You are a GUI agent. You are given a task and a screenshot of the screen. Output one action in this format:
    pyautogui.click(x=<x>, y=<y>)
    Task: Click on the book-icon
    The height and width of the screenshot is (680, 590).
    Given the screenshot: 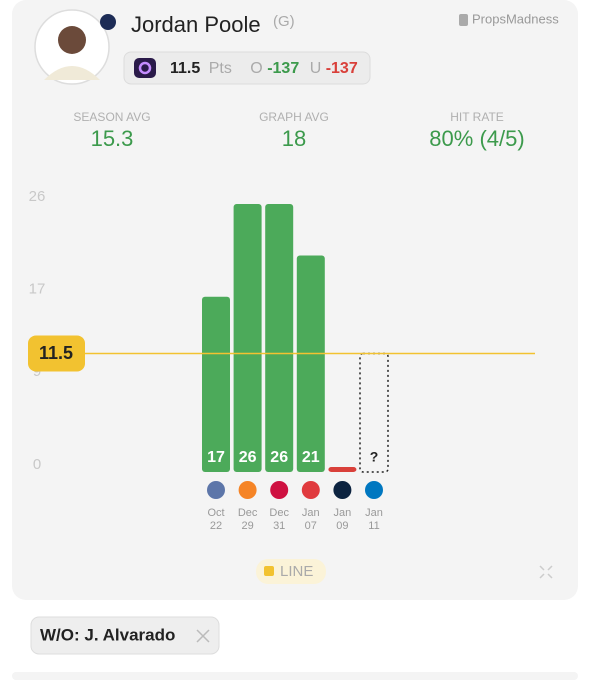 What is the action you would take?
    pyautogui.click(x=145, y=68)
    